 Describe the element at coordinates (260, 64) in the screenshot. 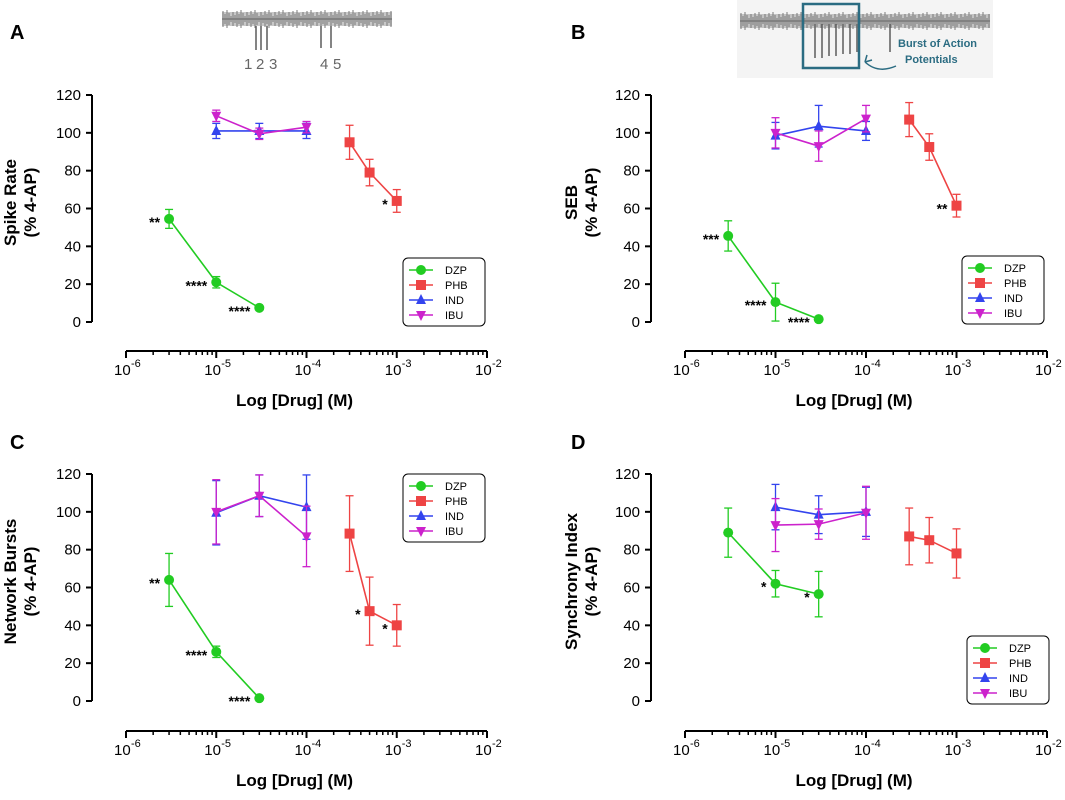

I see `event-label-2: 2` at that location.